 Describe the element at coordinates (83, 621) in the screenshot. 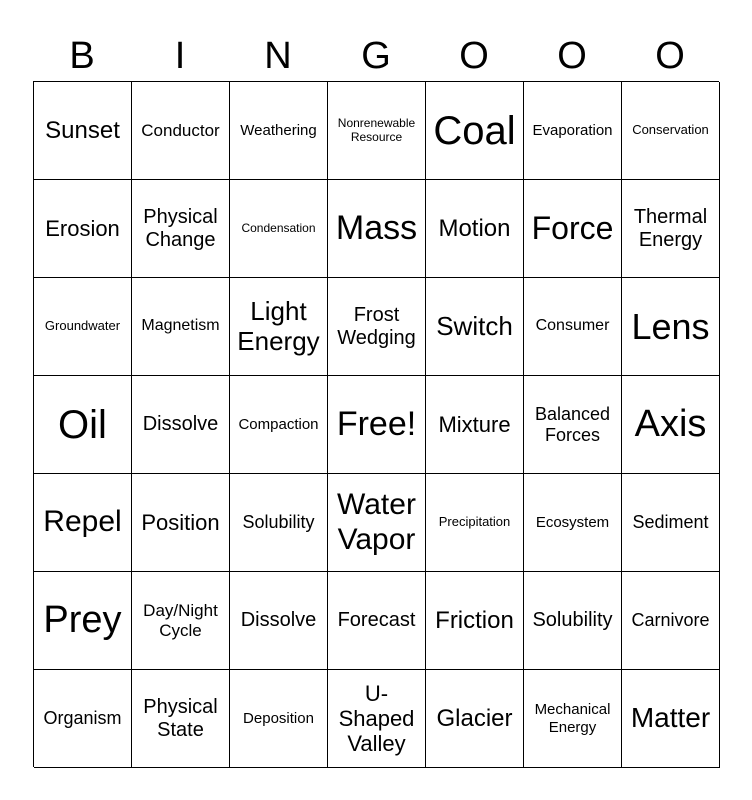

I see `bingo-cell: Prey` at that location.